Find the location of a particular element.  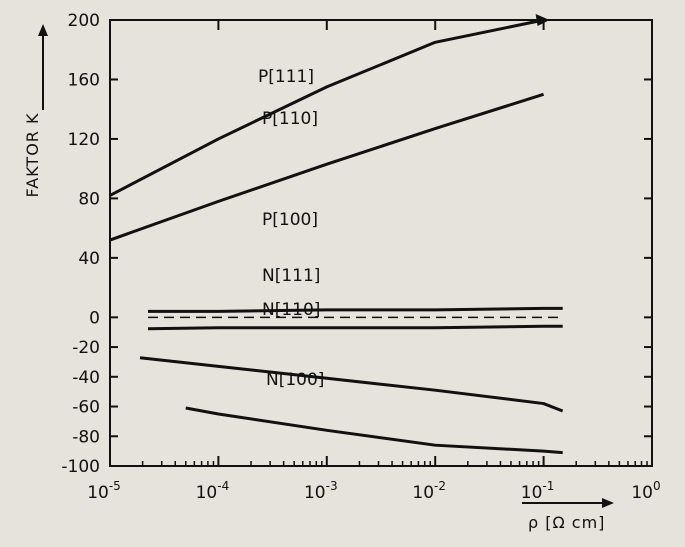

y-tick-label: -20 is located at coordinates (86, 348).